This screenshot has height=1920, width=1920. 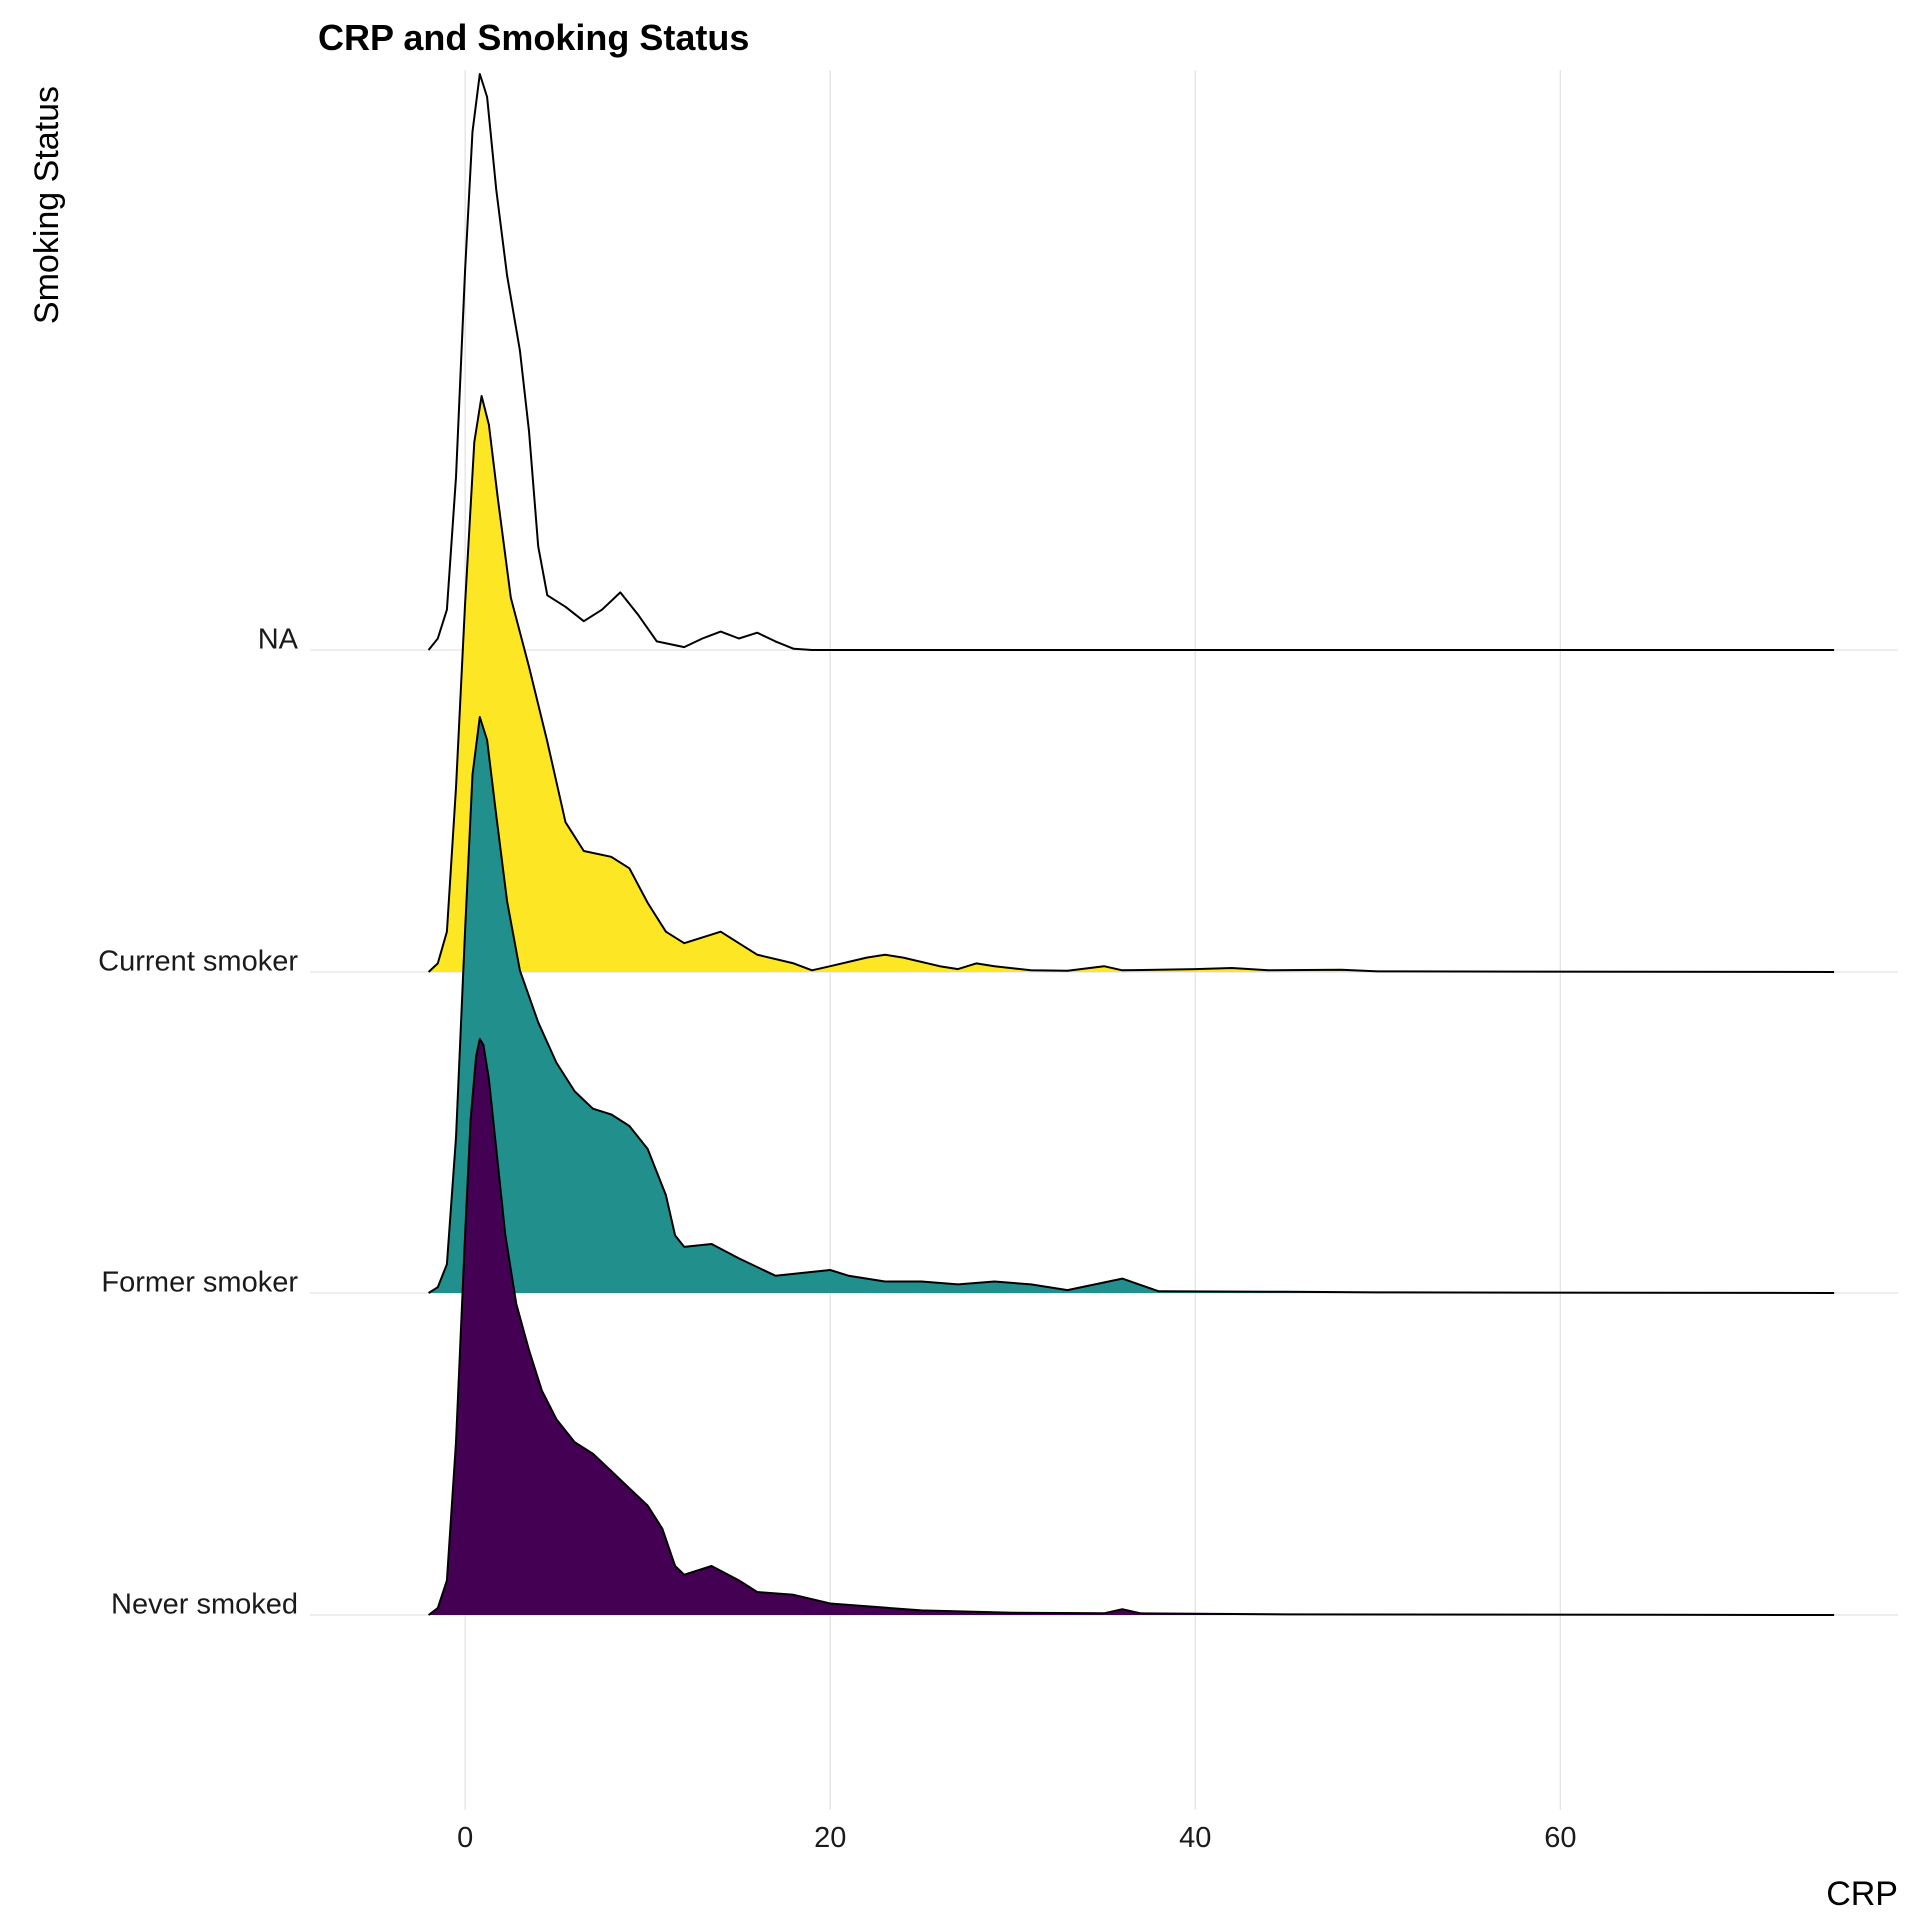 What do you see at coordinates (1195, 1838) in the screenshot?
I see `x-tick-label: 40` at bounding box center [1195, 1838].